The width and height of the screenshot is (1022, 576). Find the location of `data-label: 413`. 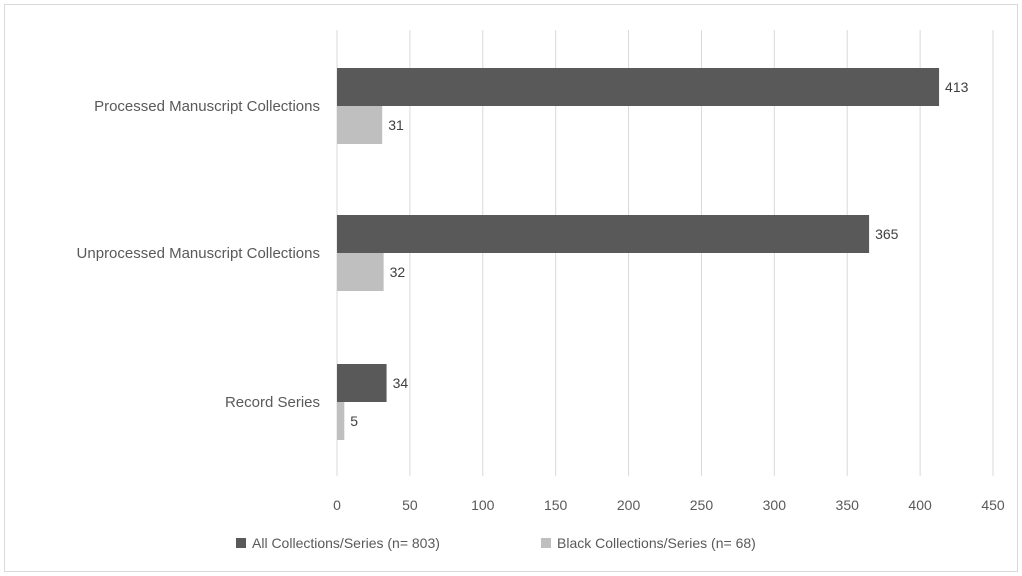

data-label: 413 is located at coordinates (957, 87).